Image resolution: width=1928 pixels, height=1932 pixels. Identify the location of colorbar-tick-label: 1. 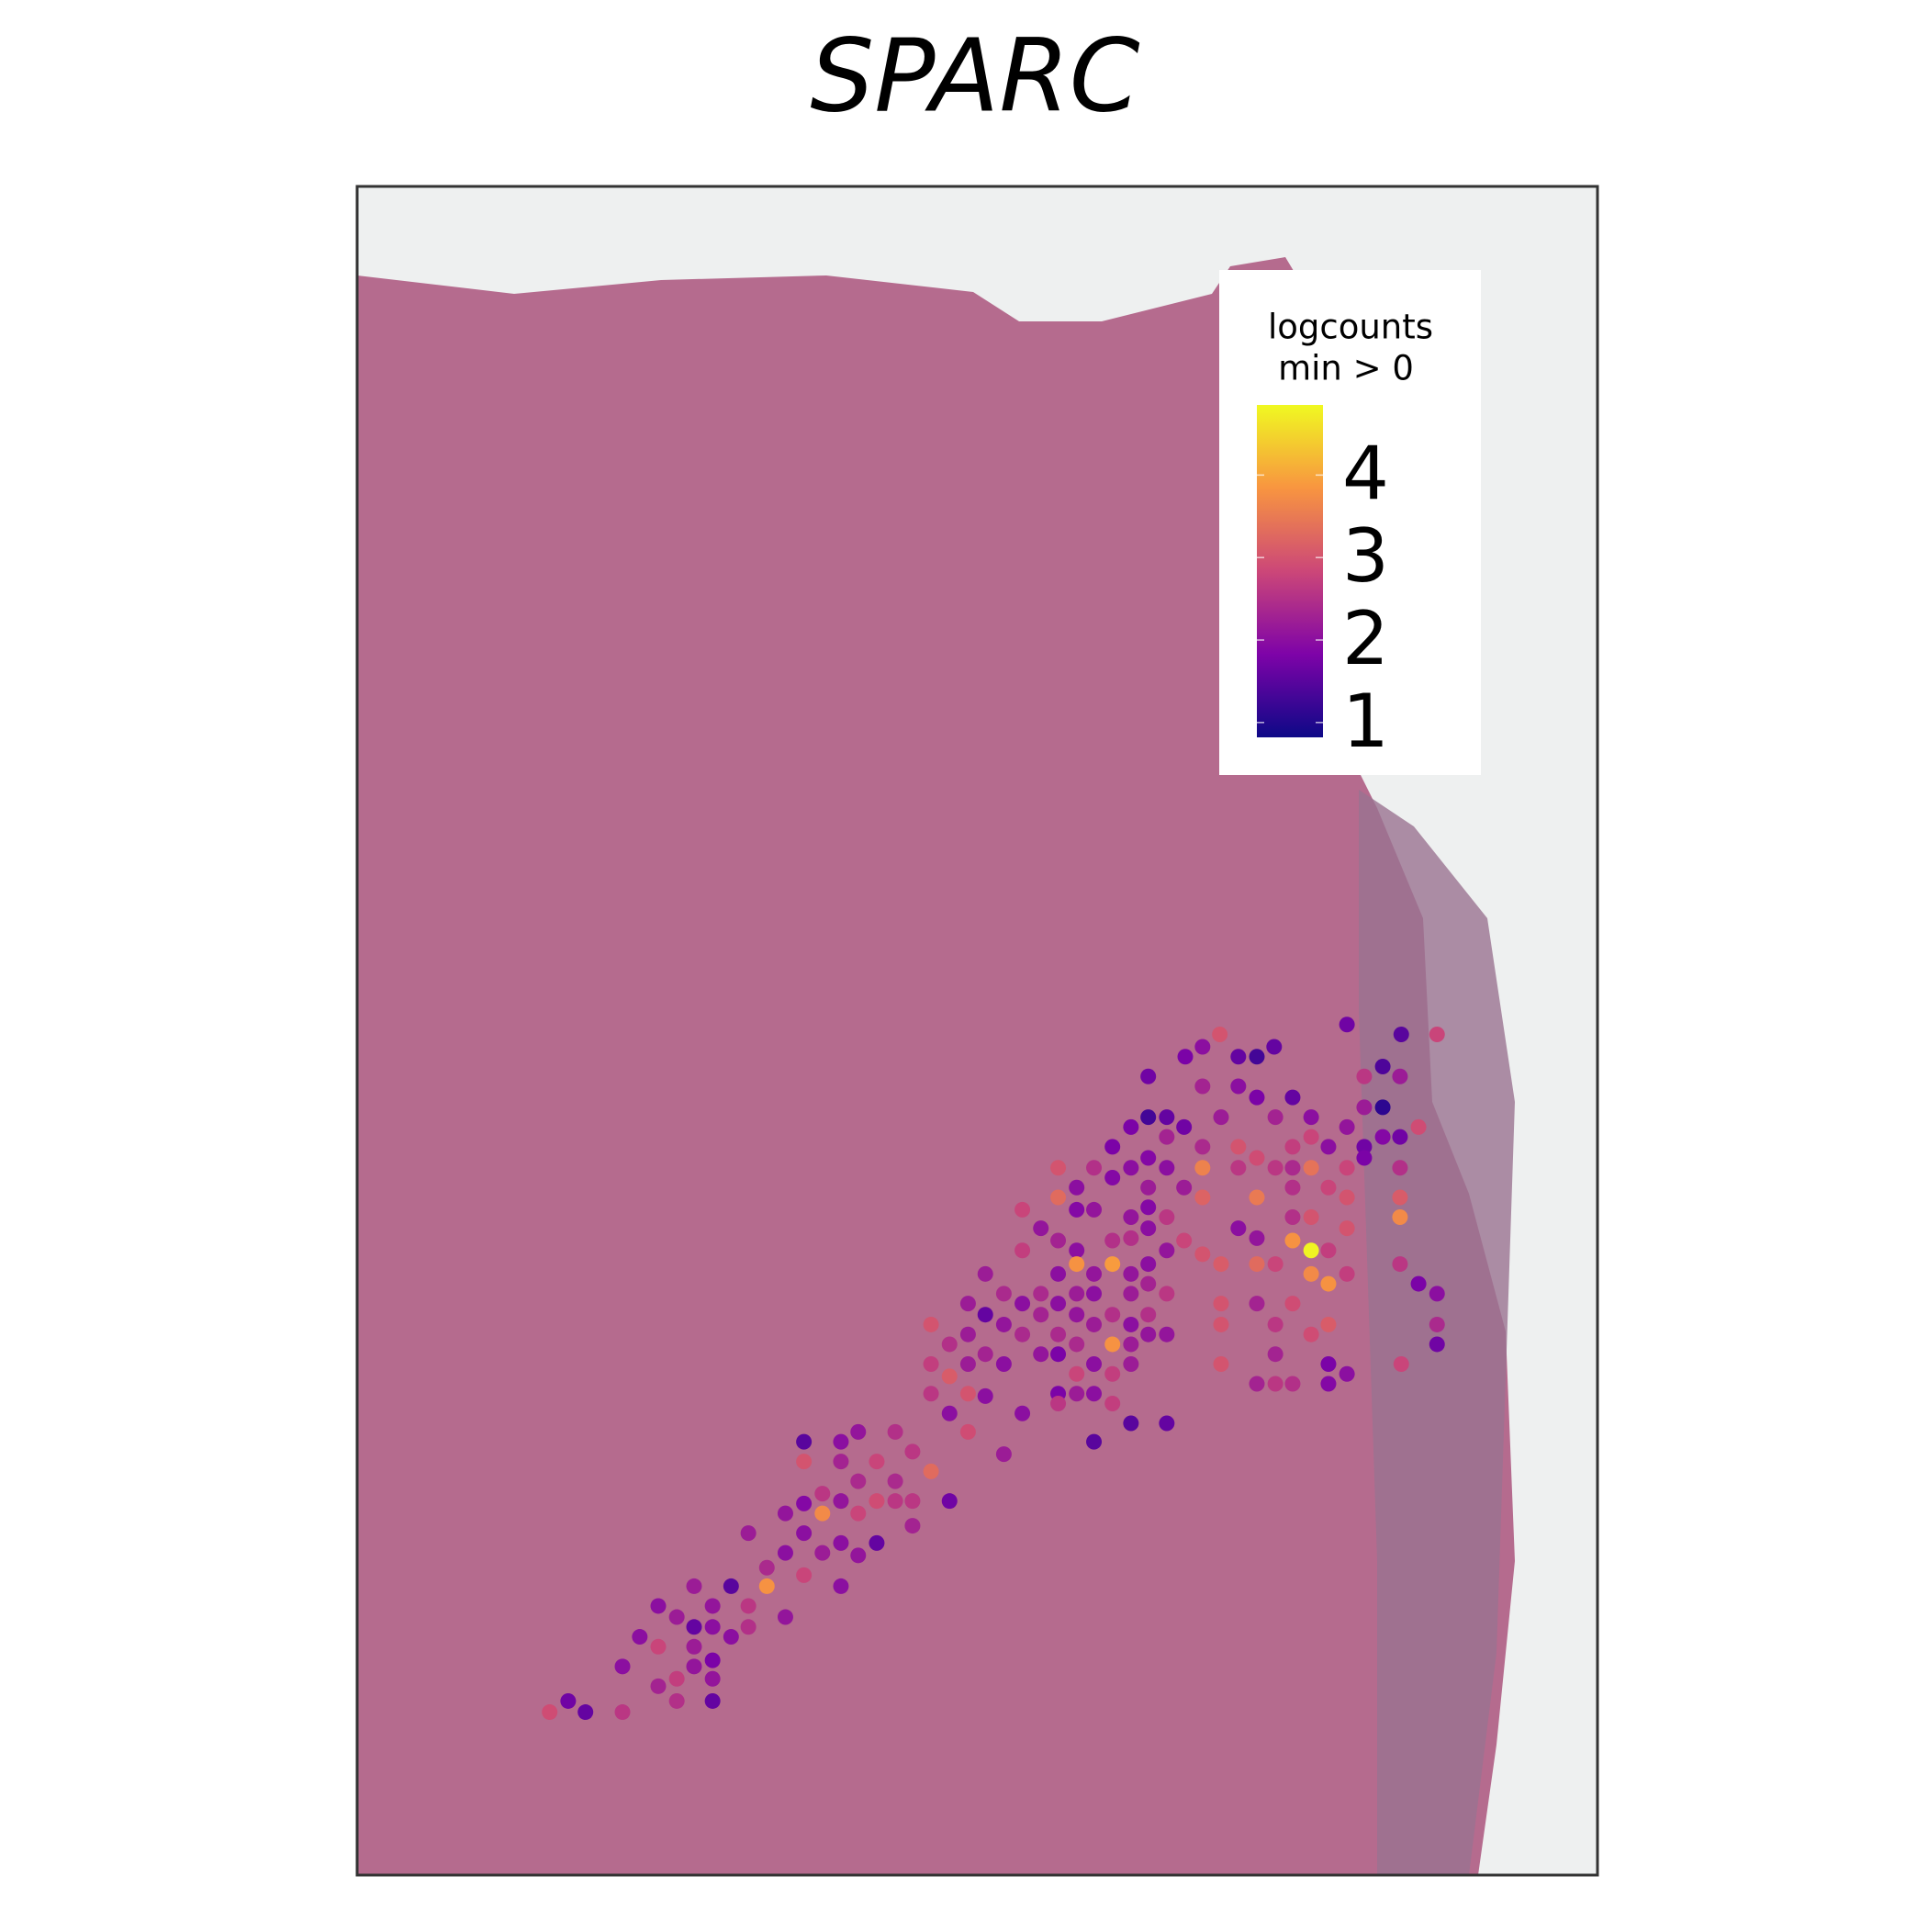
(1365, 721).